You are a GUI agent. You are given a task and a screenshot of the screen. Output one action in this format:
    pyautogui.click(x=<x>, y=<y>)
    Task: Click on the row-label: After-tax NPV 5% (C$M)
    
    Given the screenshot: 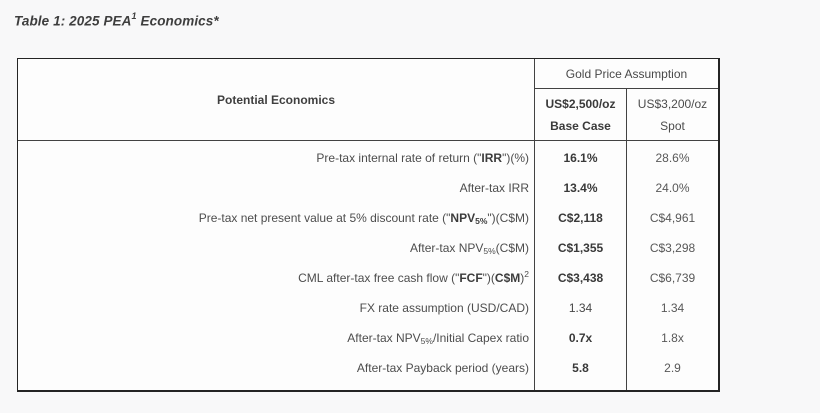 What is the action you would take?
    pyautogui.click(x=469, y=248)
    